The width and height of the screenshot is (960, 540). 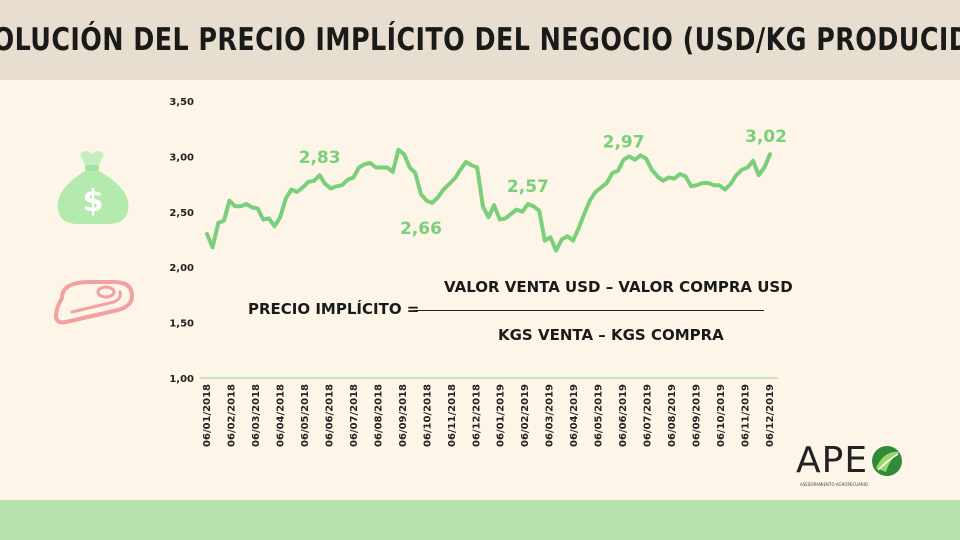 I want to click on data-label: 2,83, so click(x=320, y=158).